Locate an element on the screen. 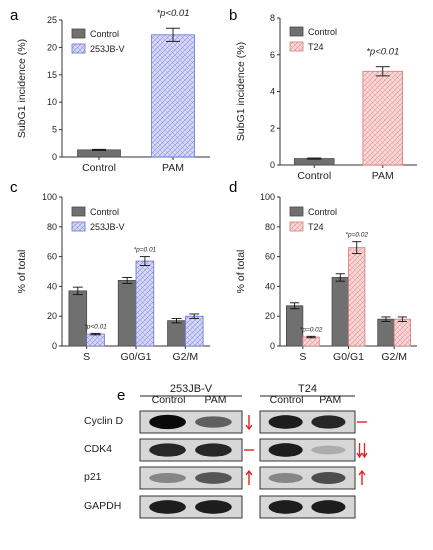  y-axis-label: % of total is located at coordinates (22, 272).